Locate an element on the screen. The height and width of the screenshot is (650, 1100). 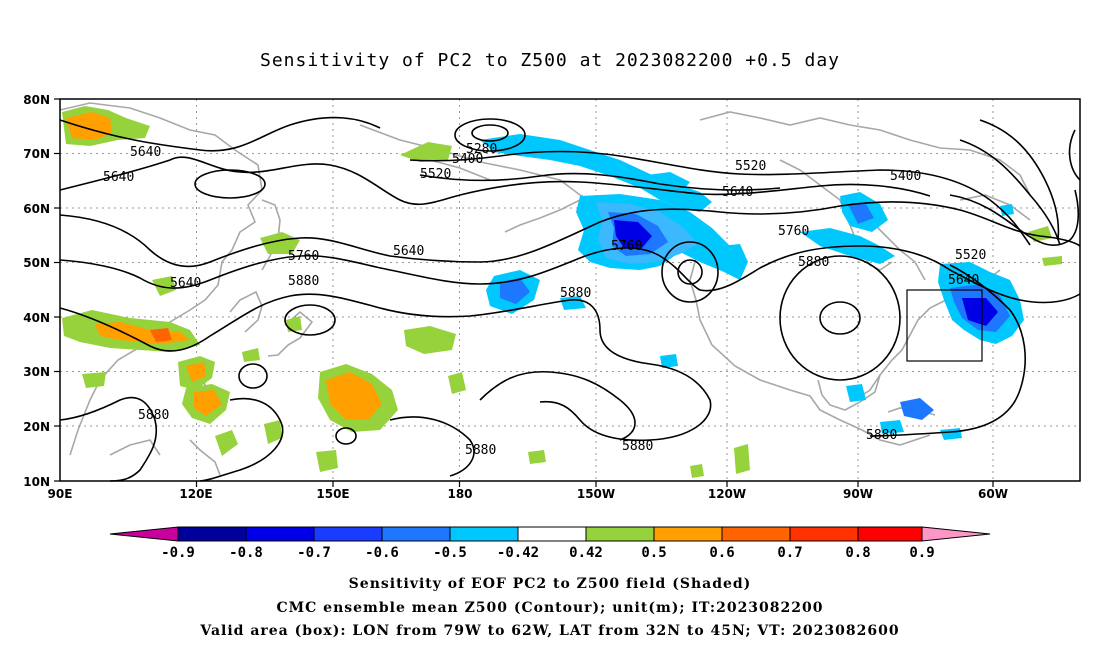
colorbar-label: -0.42 is located at coordinates (518, 553).